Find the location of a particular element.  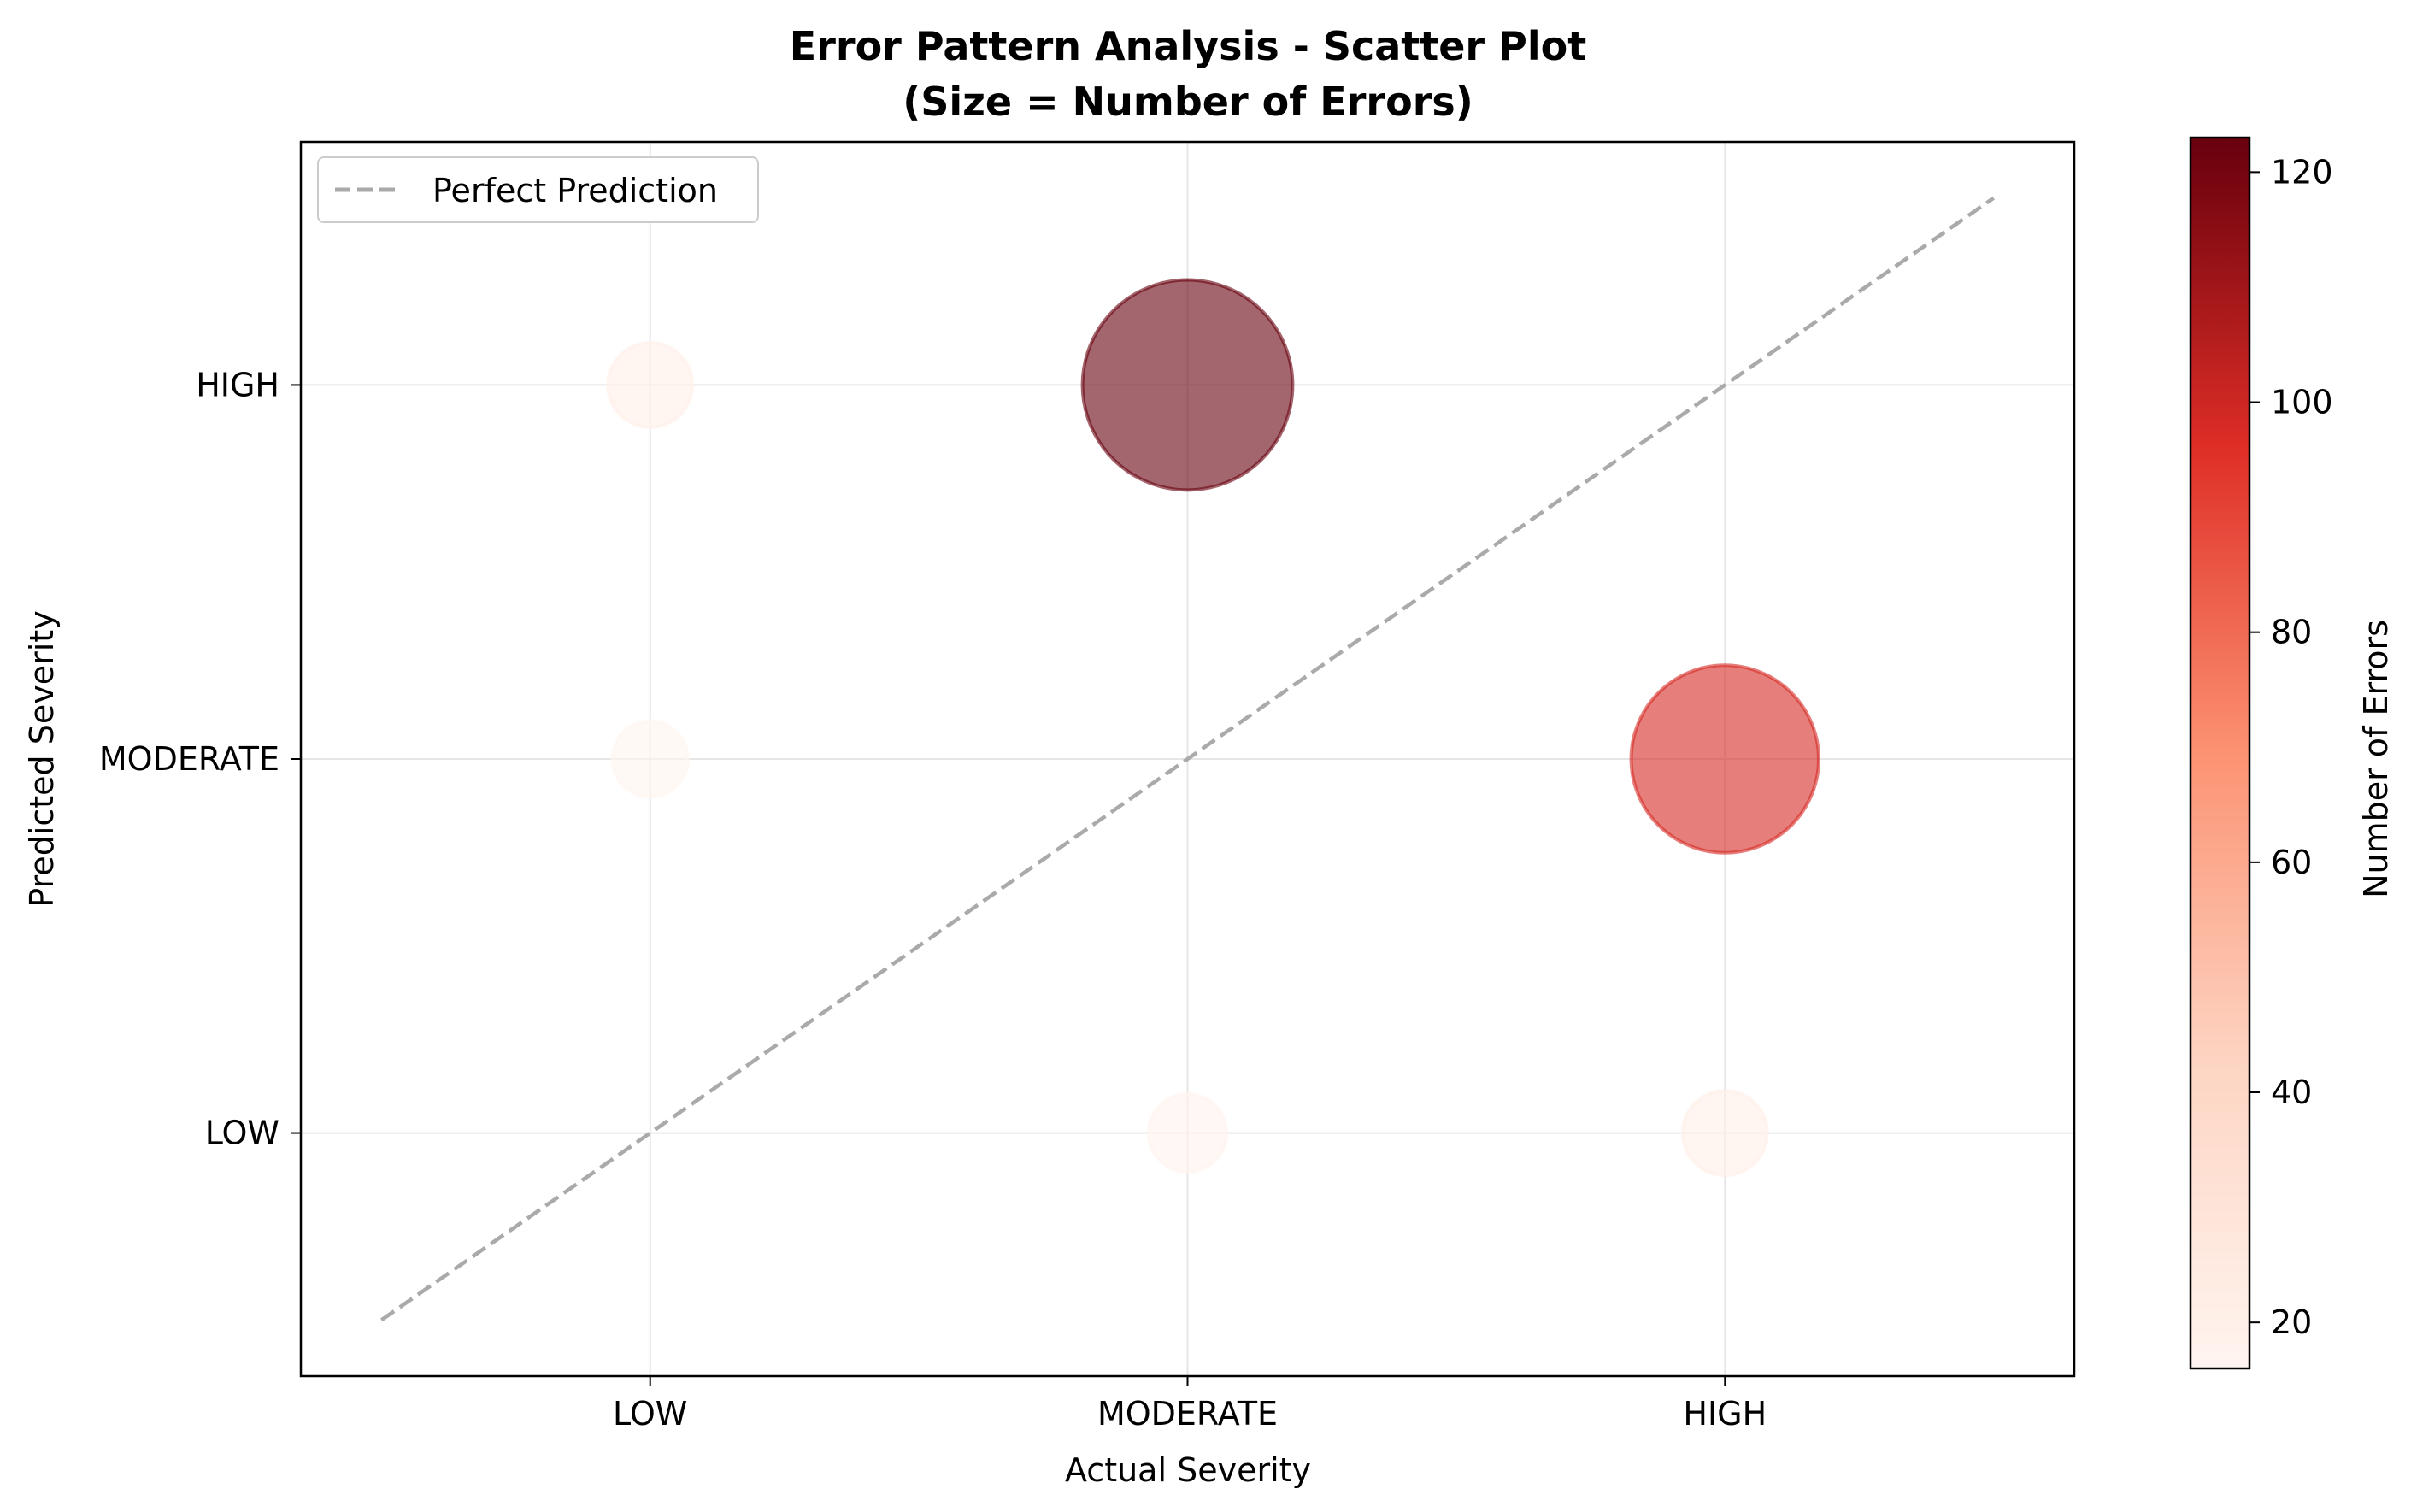

x-axis-ticks: LOW MODERATE HIGH is located at coordinates (1190, 1404).